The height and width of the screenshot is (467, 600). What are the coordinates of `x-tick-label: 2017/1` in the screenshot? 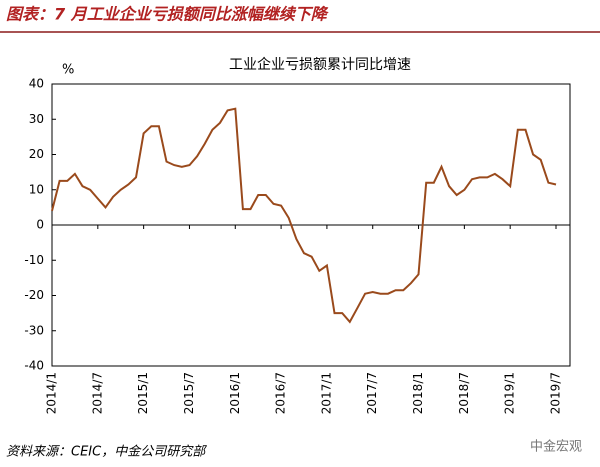 It's located at (326, 393).